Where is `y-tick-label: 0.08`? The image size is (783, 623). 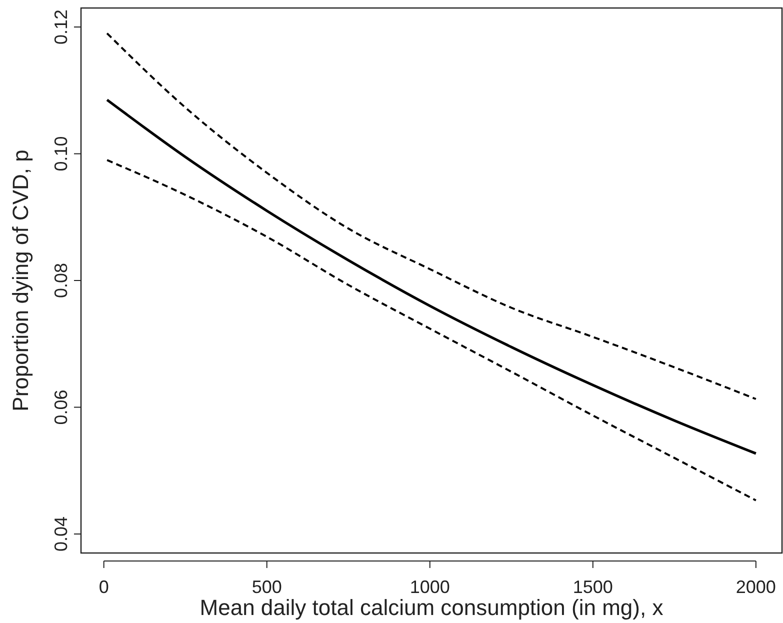 y-tick-label: 0.08 is located at coordinates (61, 280).